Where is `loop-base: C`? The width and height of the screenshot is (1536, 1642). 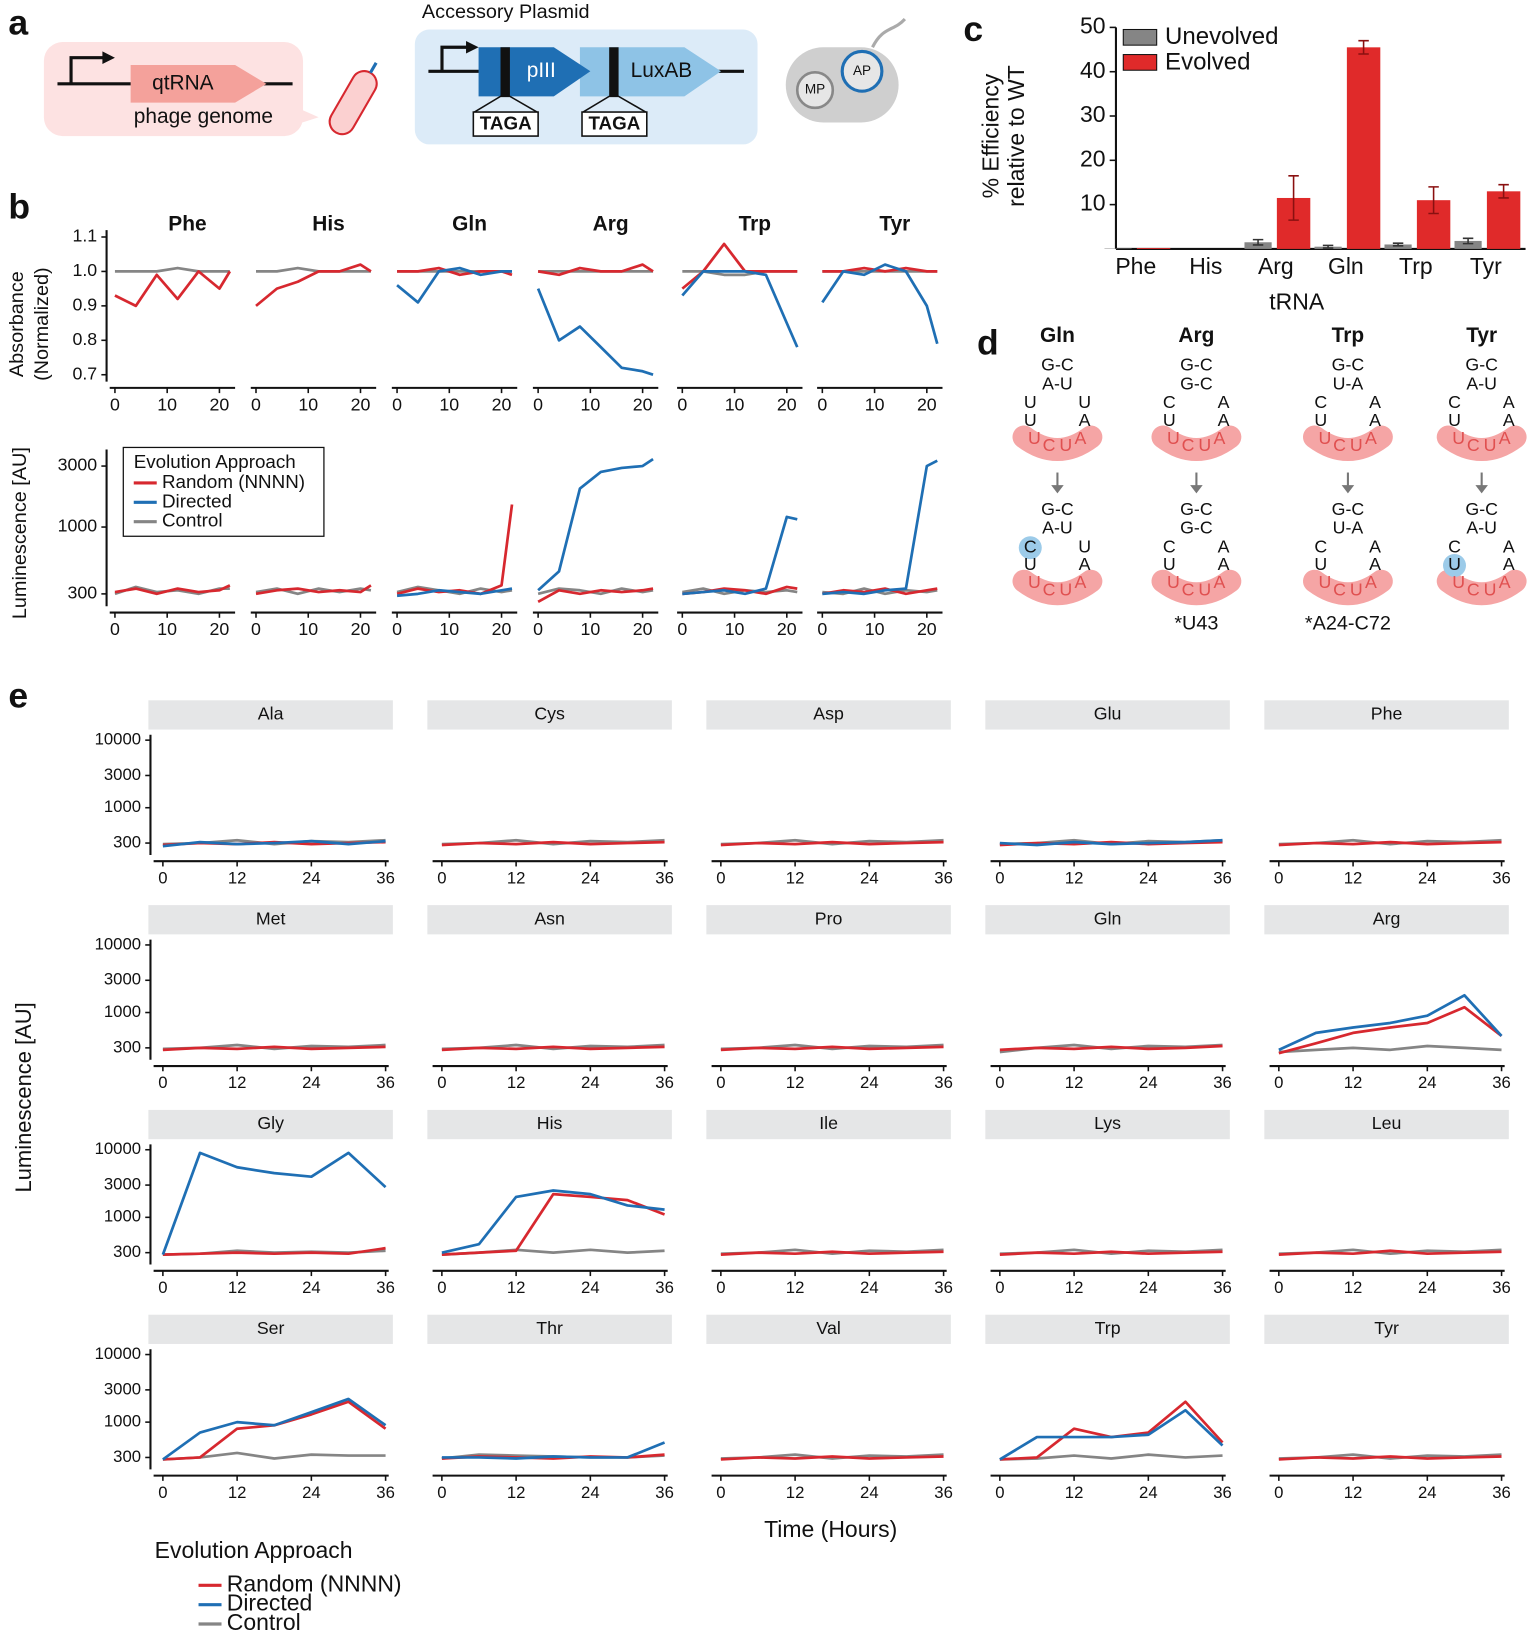 loop-base: C is located at coordinates (1473, 445).